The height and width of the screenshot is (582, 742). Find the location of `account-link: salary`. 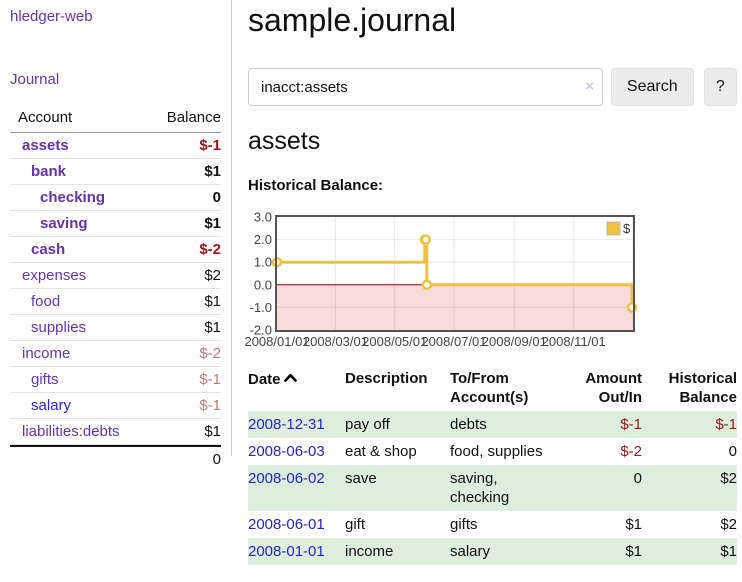

account-link: salary is located at coordinates (51, 405).